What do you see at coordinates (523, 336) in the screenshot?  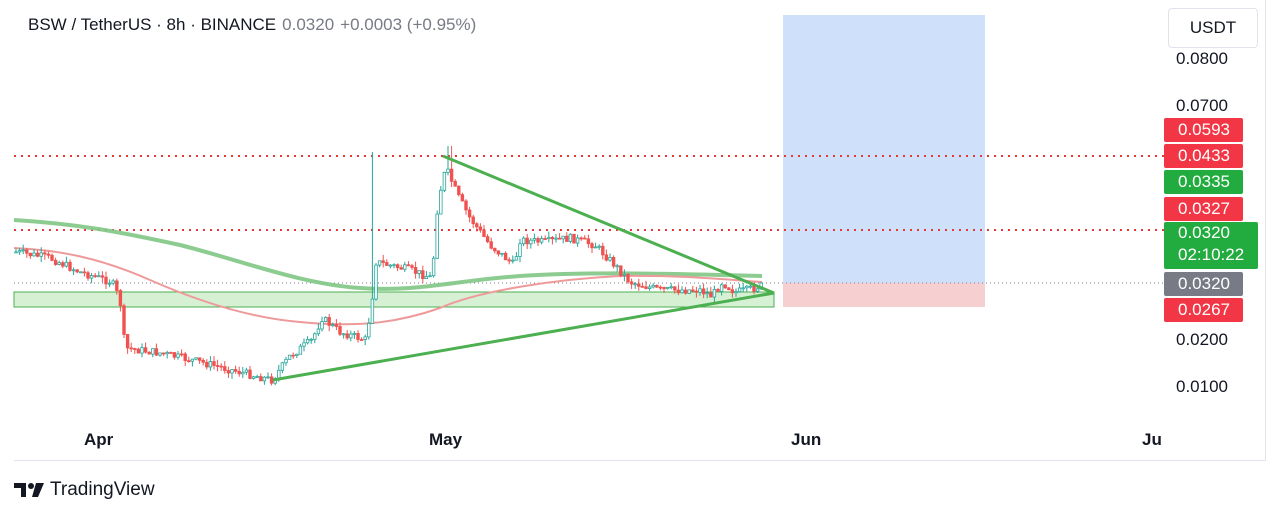 I see `triangle-lower-trendline` at bounding box center [523, 336].